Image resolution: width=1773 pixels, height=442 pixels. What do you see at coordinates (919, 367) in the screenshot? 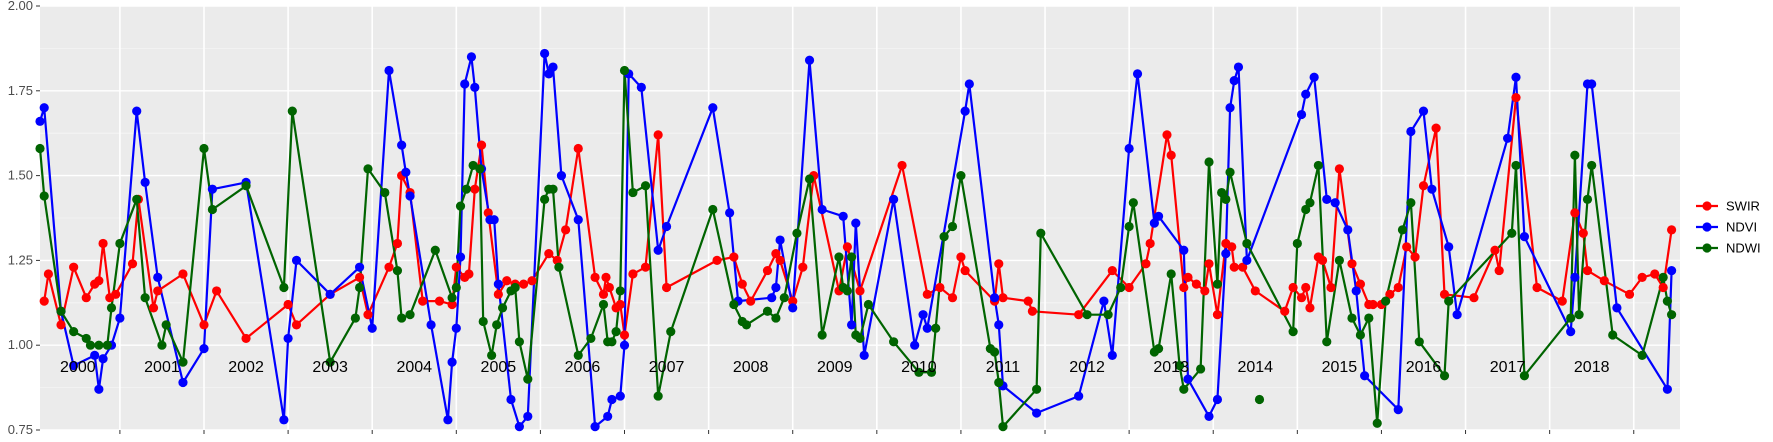
I see `year-label: 2010` at bounding box center [919, 367].